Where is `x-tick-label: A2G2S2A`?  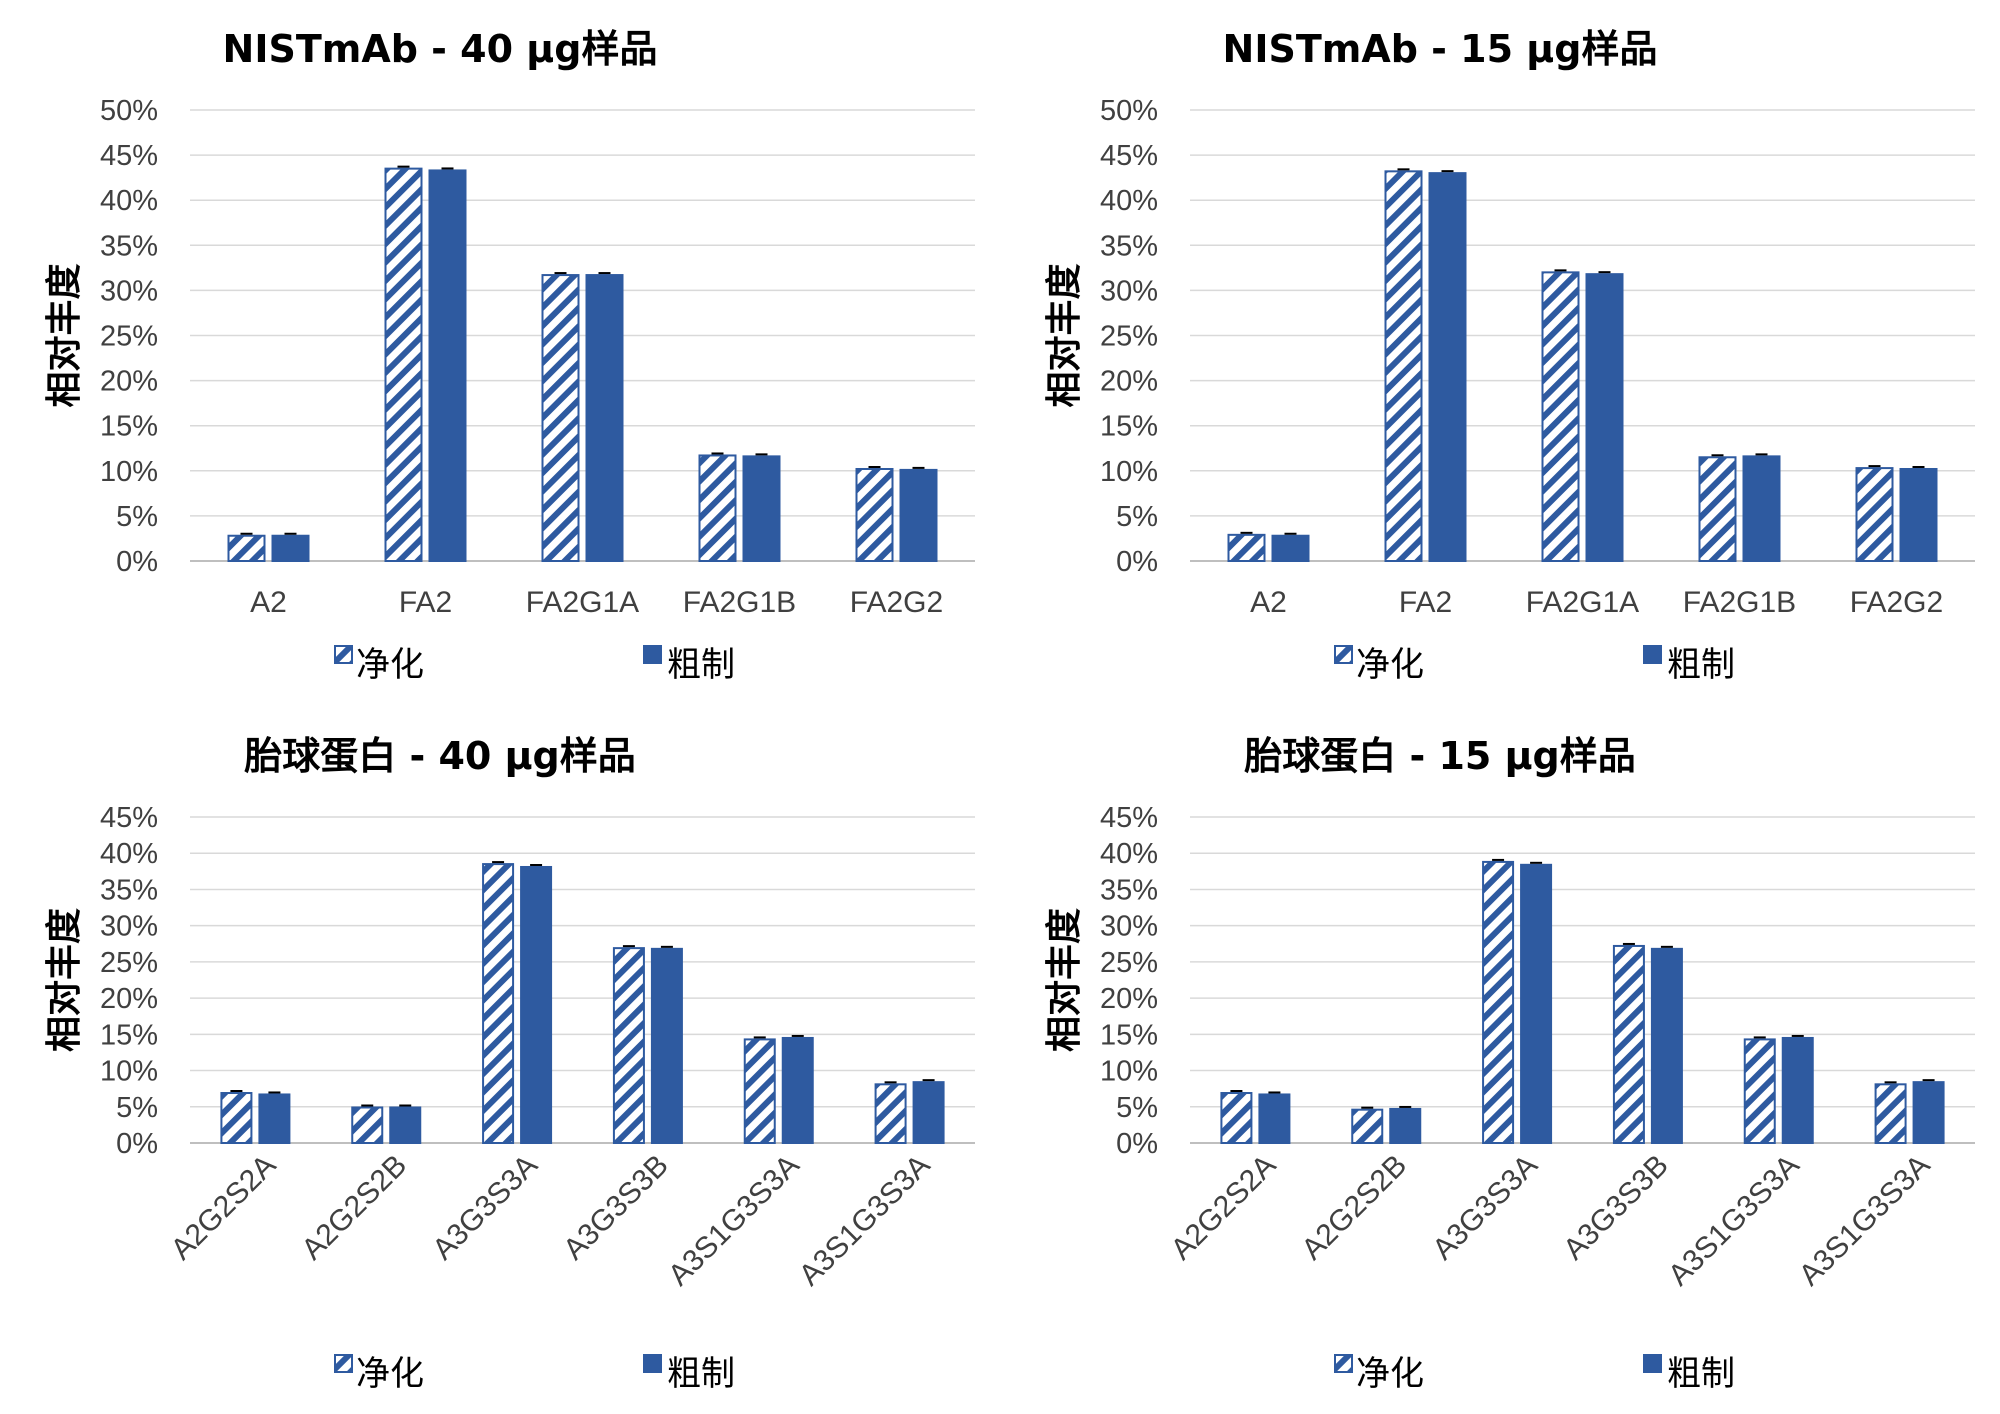 x-tick-label: A2G2S2A is located at coordinates (1224, 1208).